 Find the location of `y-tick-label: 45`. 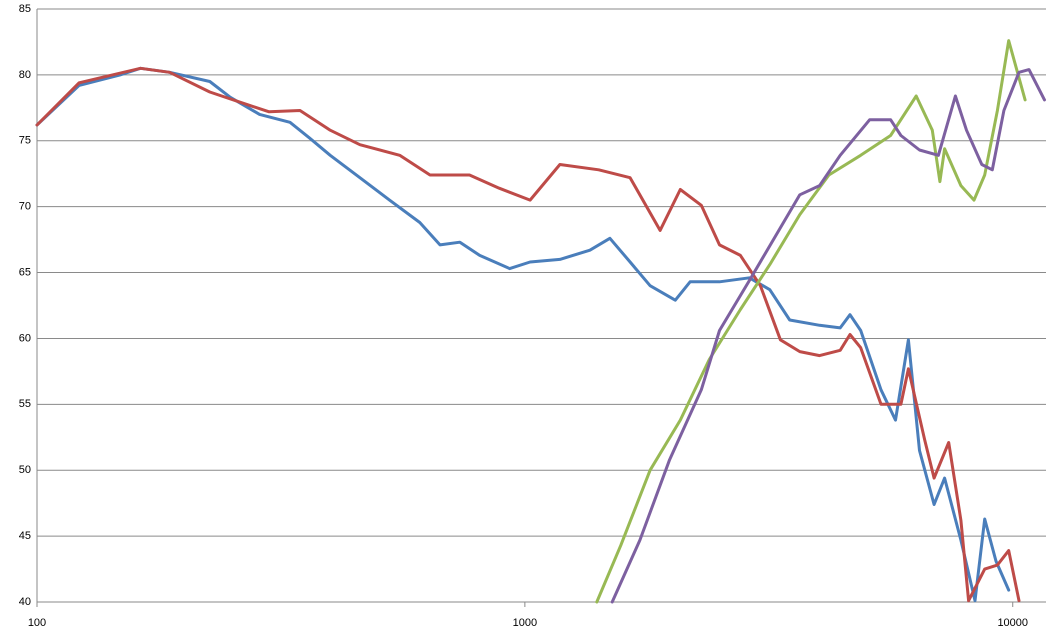

y-tick-label: 45 is located at coordinates (25, 536).